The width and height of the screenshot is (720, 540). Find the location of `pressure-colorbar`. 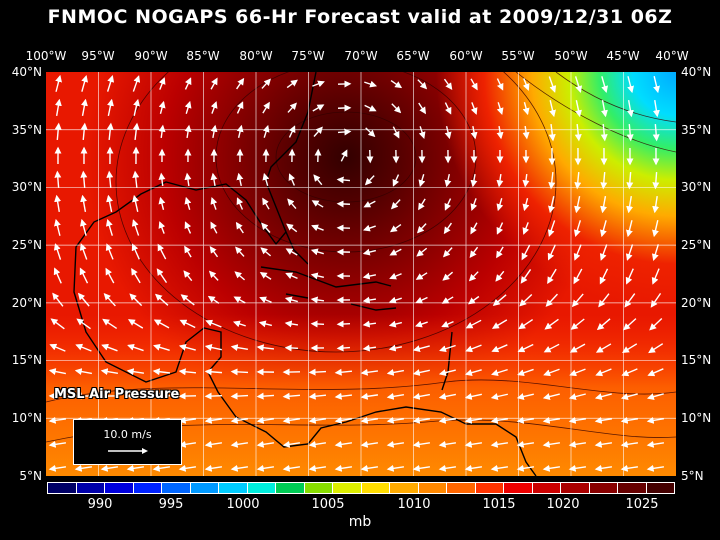

pressure-colorbar is located at coordinates (361, 488).